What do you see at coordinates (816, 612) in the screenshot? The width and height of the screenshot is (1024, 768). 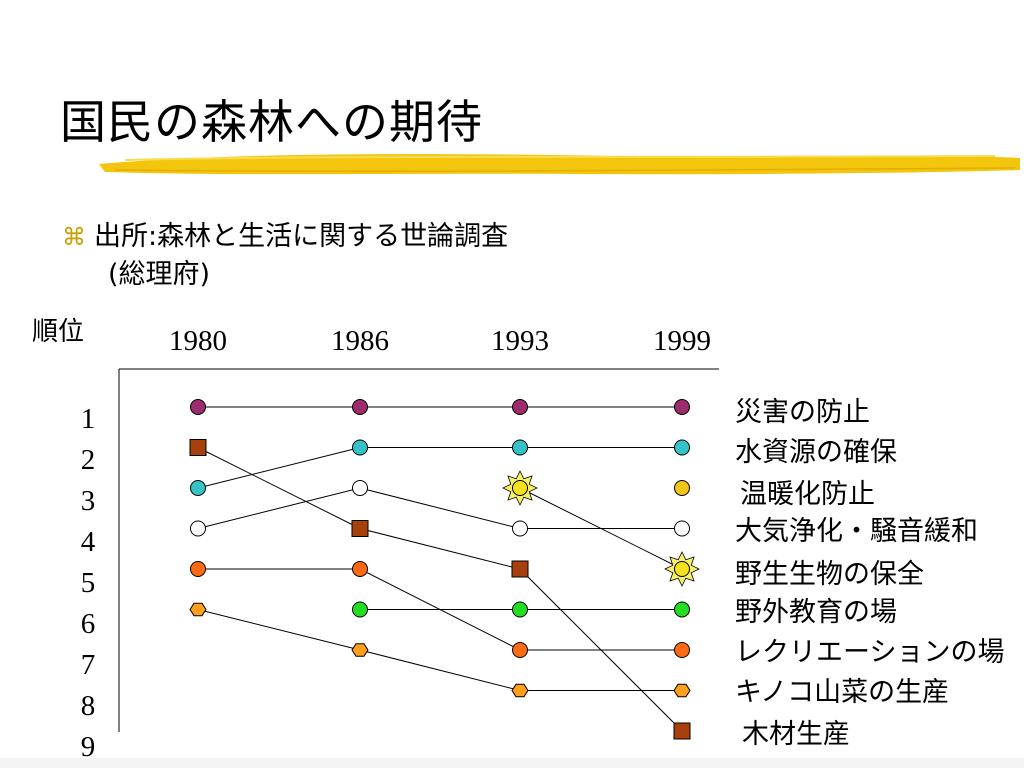 I see `series-label: 野外教育の場` at bounding box center [816, 612].